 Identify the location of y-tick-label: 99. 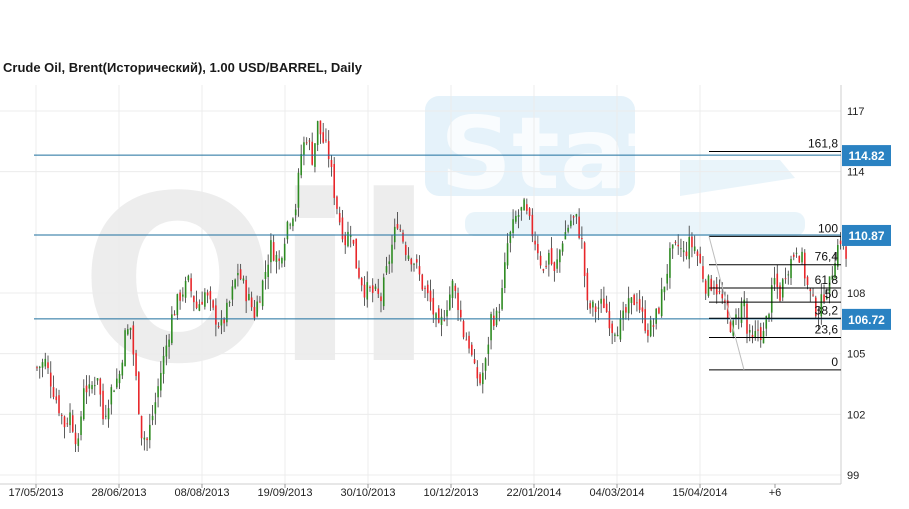
(853, 476).